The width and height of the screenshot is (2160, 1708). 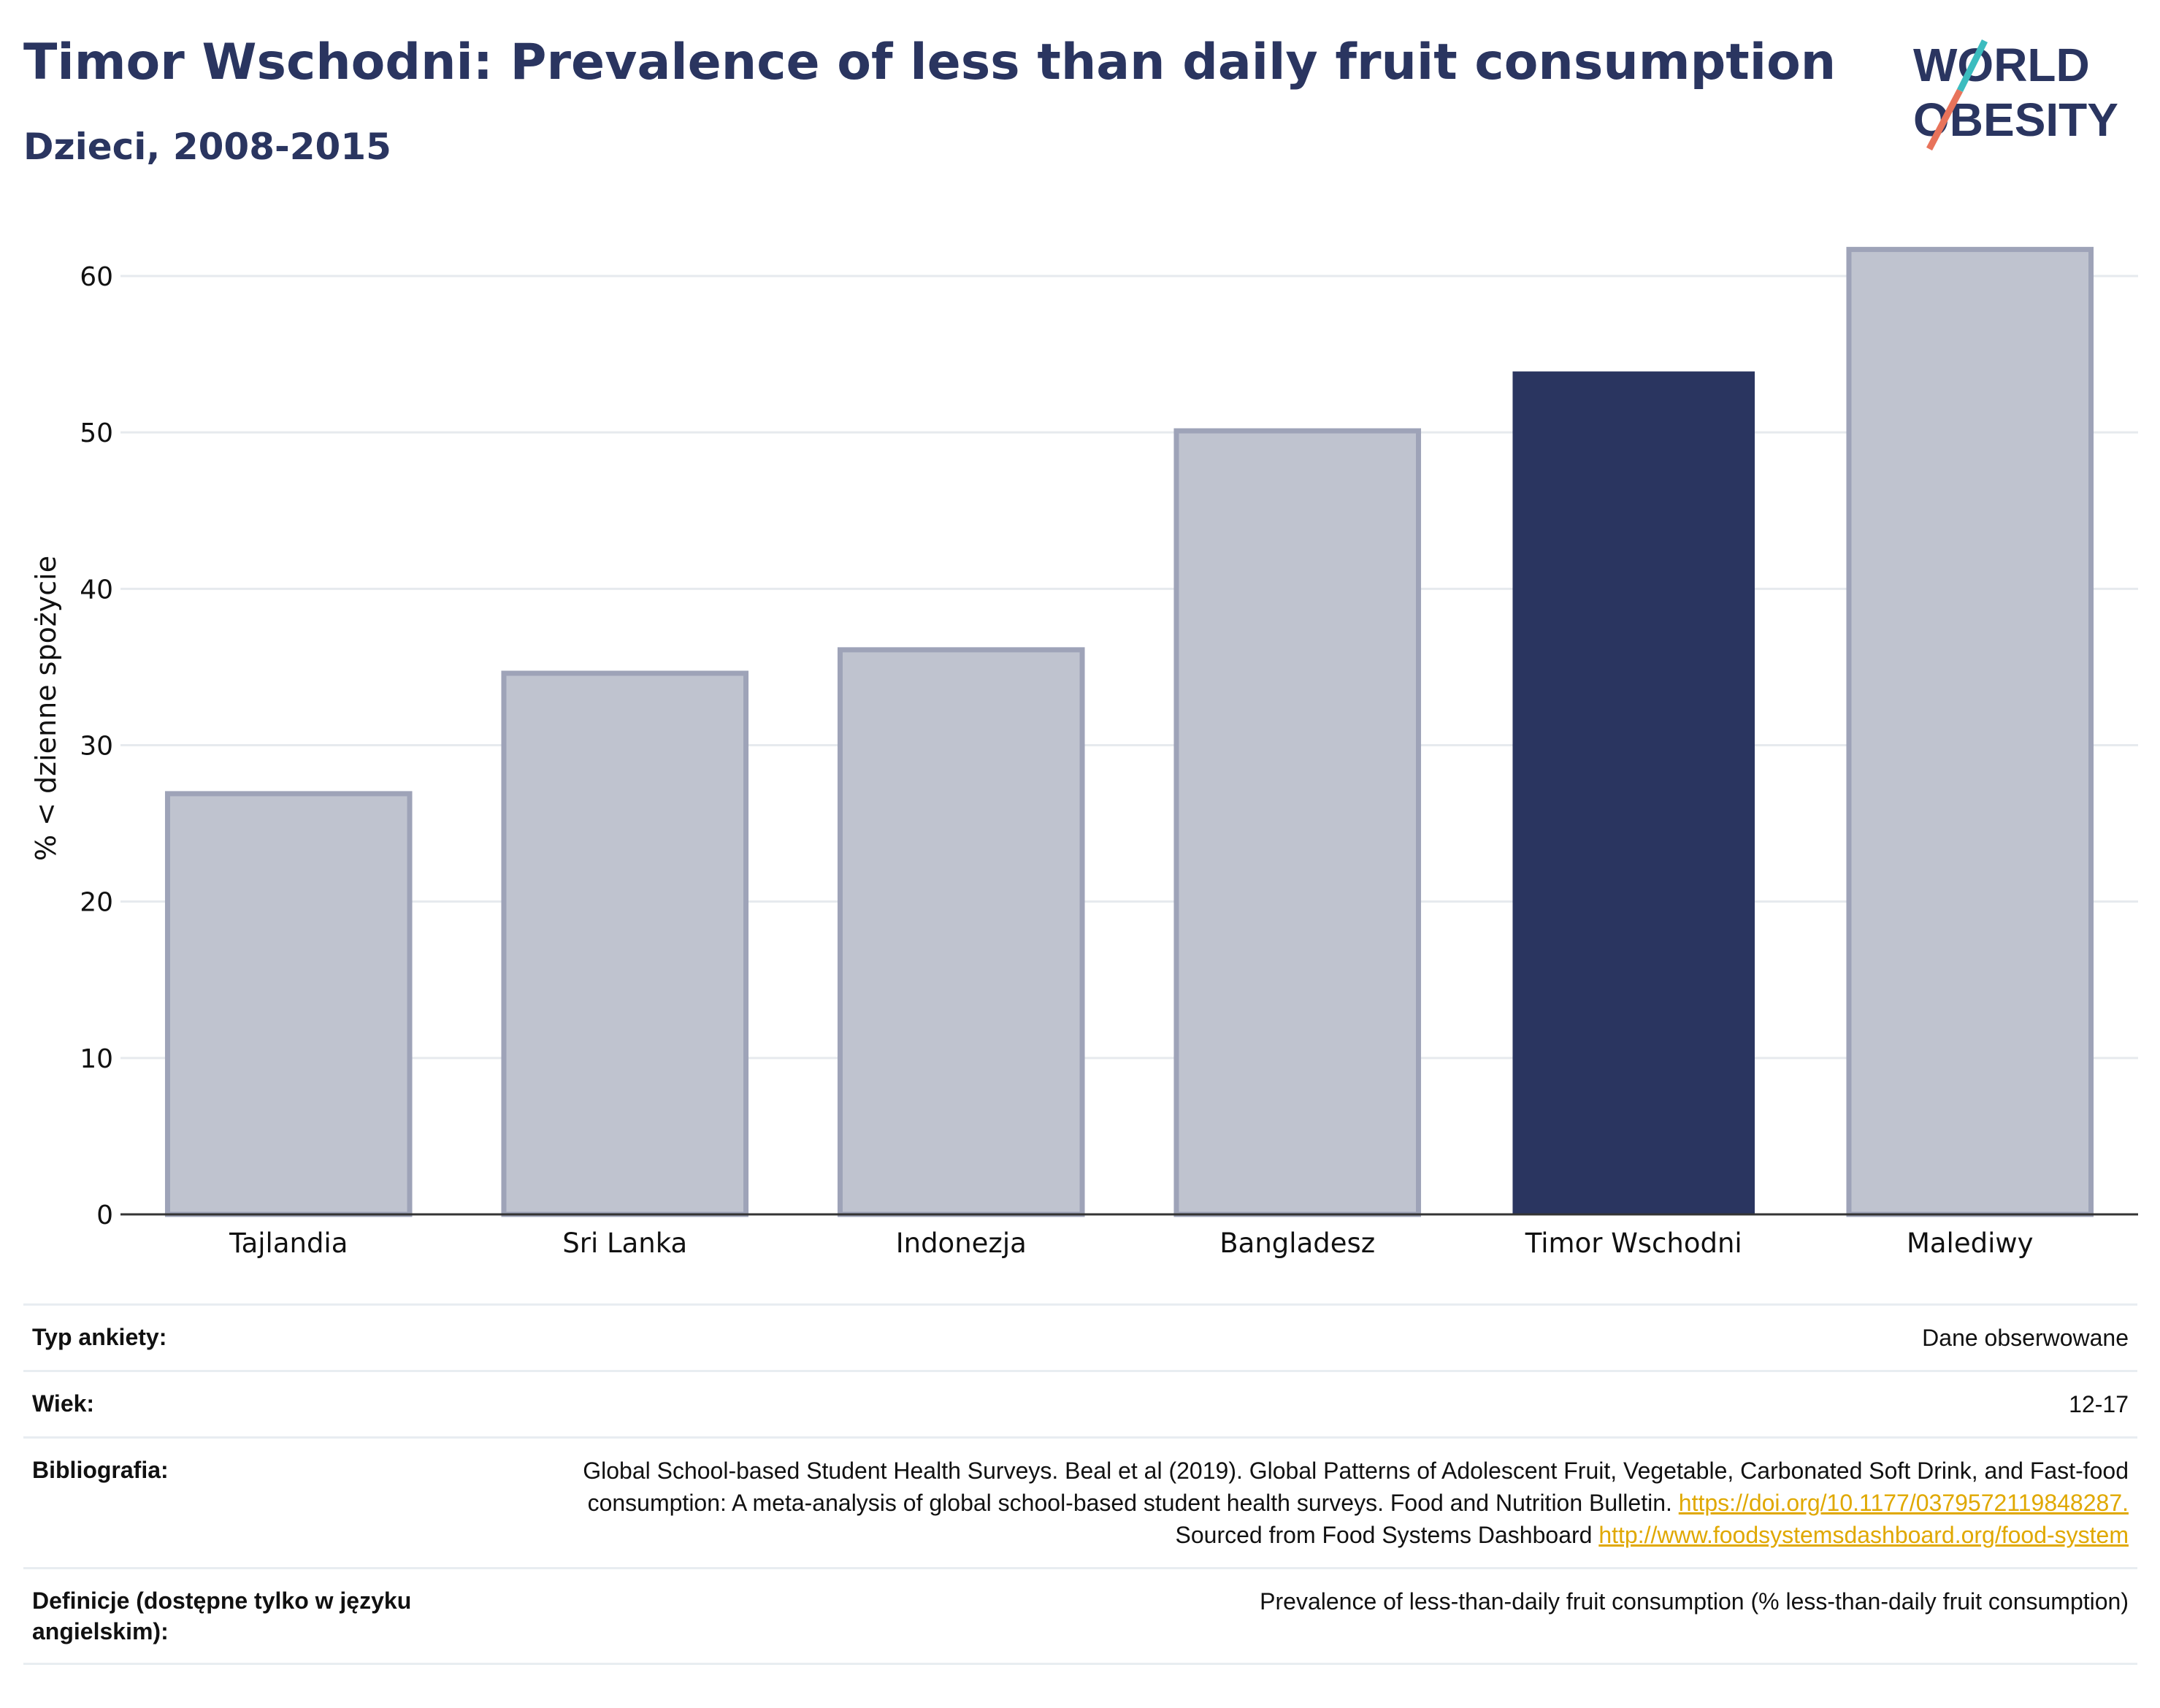 What do you see at coordinates (1080, 1403) in the screenshot?
I see `meta-row-age: Wiek: 12-17` at bounding box center [1080, 1403].